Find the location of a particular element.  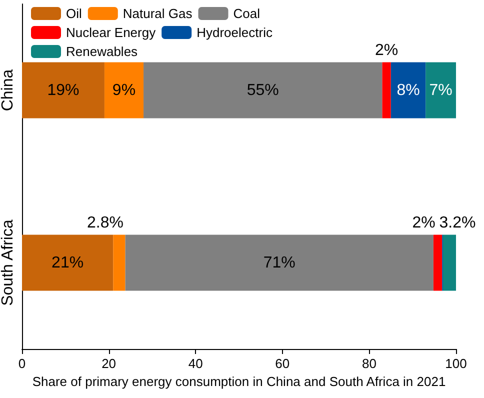

x-axis-title: Share of primary energy consumption in China and South Africa in 2021 is located at coordinates (239, 381).